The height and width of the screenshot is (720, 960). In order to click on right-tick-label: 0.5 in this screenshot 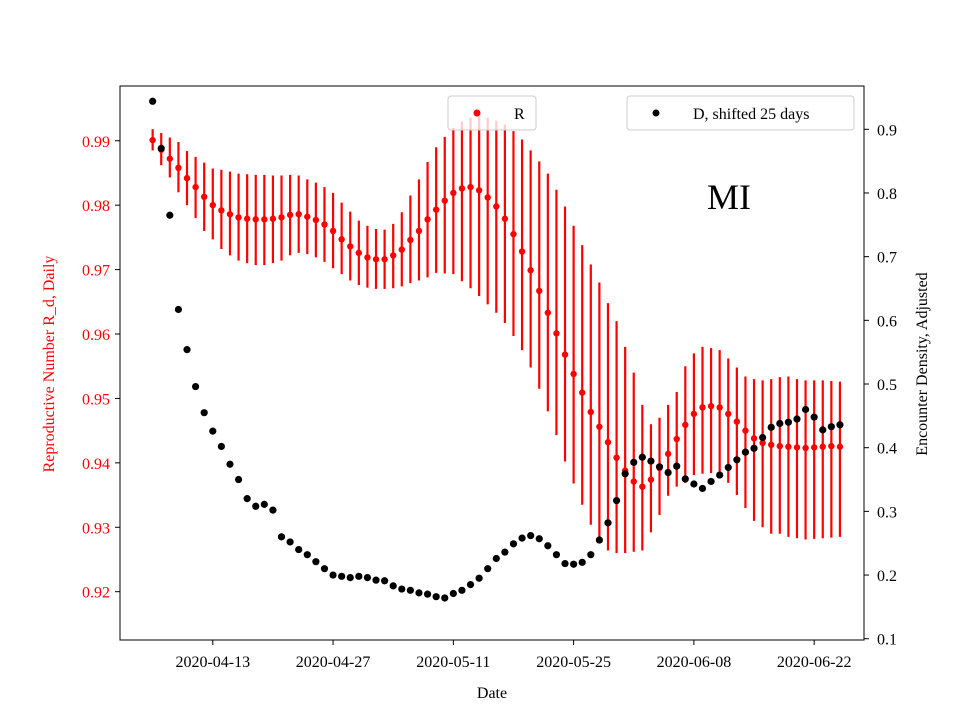, I will do `click(887, 385)`.